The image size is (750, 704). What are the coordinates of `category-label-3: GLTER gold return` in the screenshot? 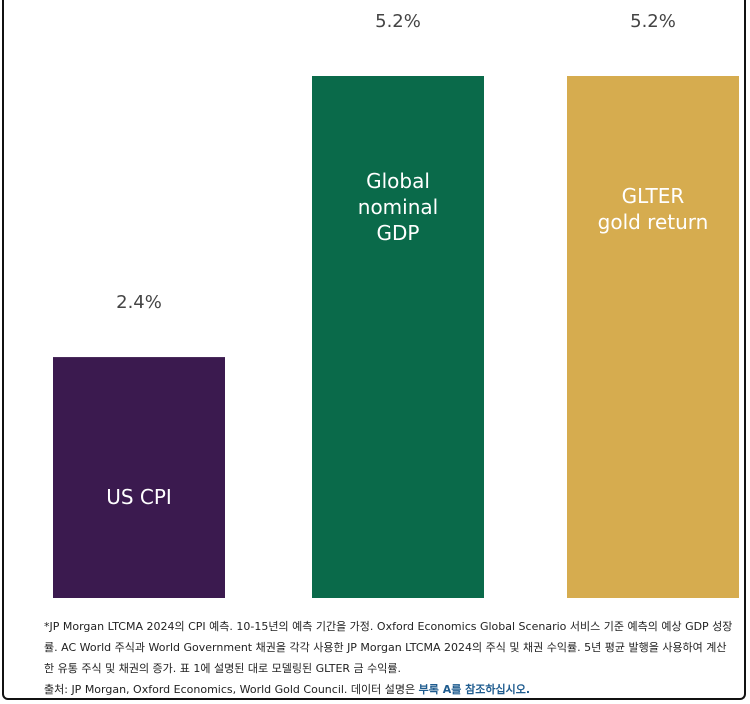 It's located at (653, 209).